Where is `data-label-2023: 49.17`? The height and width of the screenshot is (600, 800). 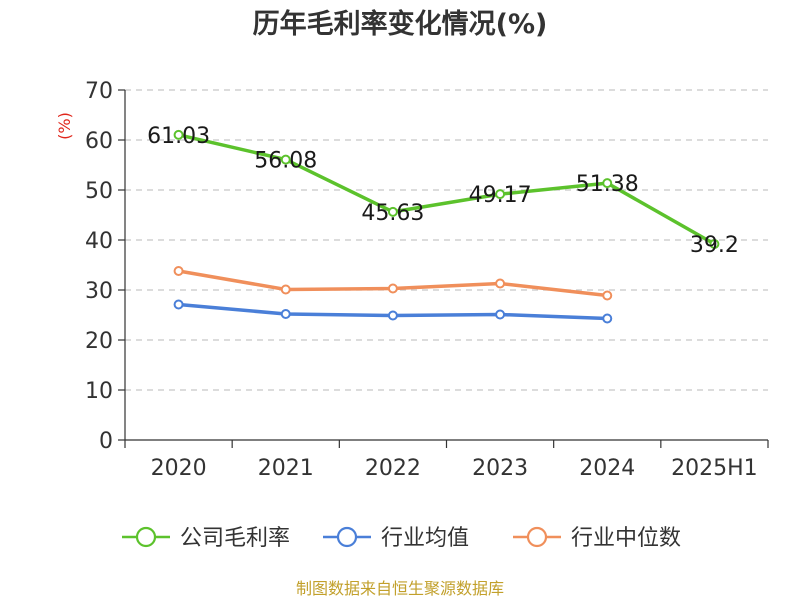
data-label-2023: 49.17 is located at coordinates (500, 195).